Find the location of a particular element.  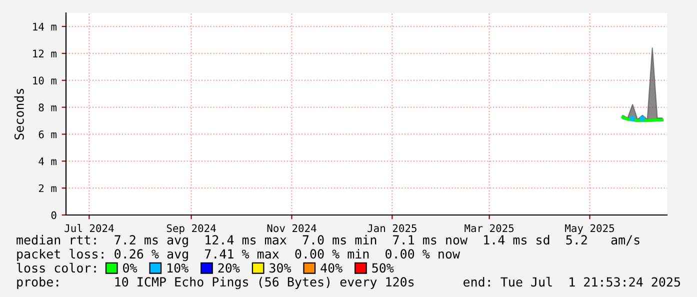

y-tick-label: 10 m is located at coordinates (44, 80).